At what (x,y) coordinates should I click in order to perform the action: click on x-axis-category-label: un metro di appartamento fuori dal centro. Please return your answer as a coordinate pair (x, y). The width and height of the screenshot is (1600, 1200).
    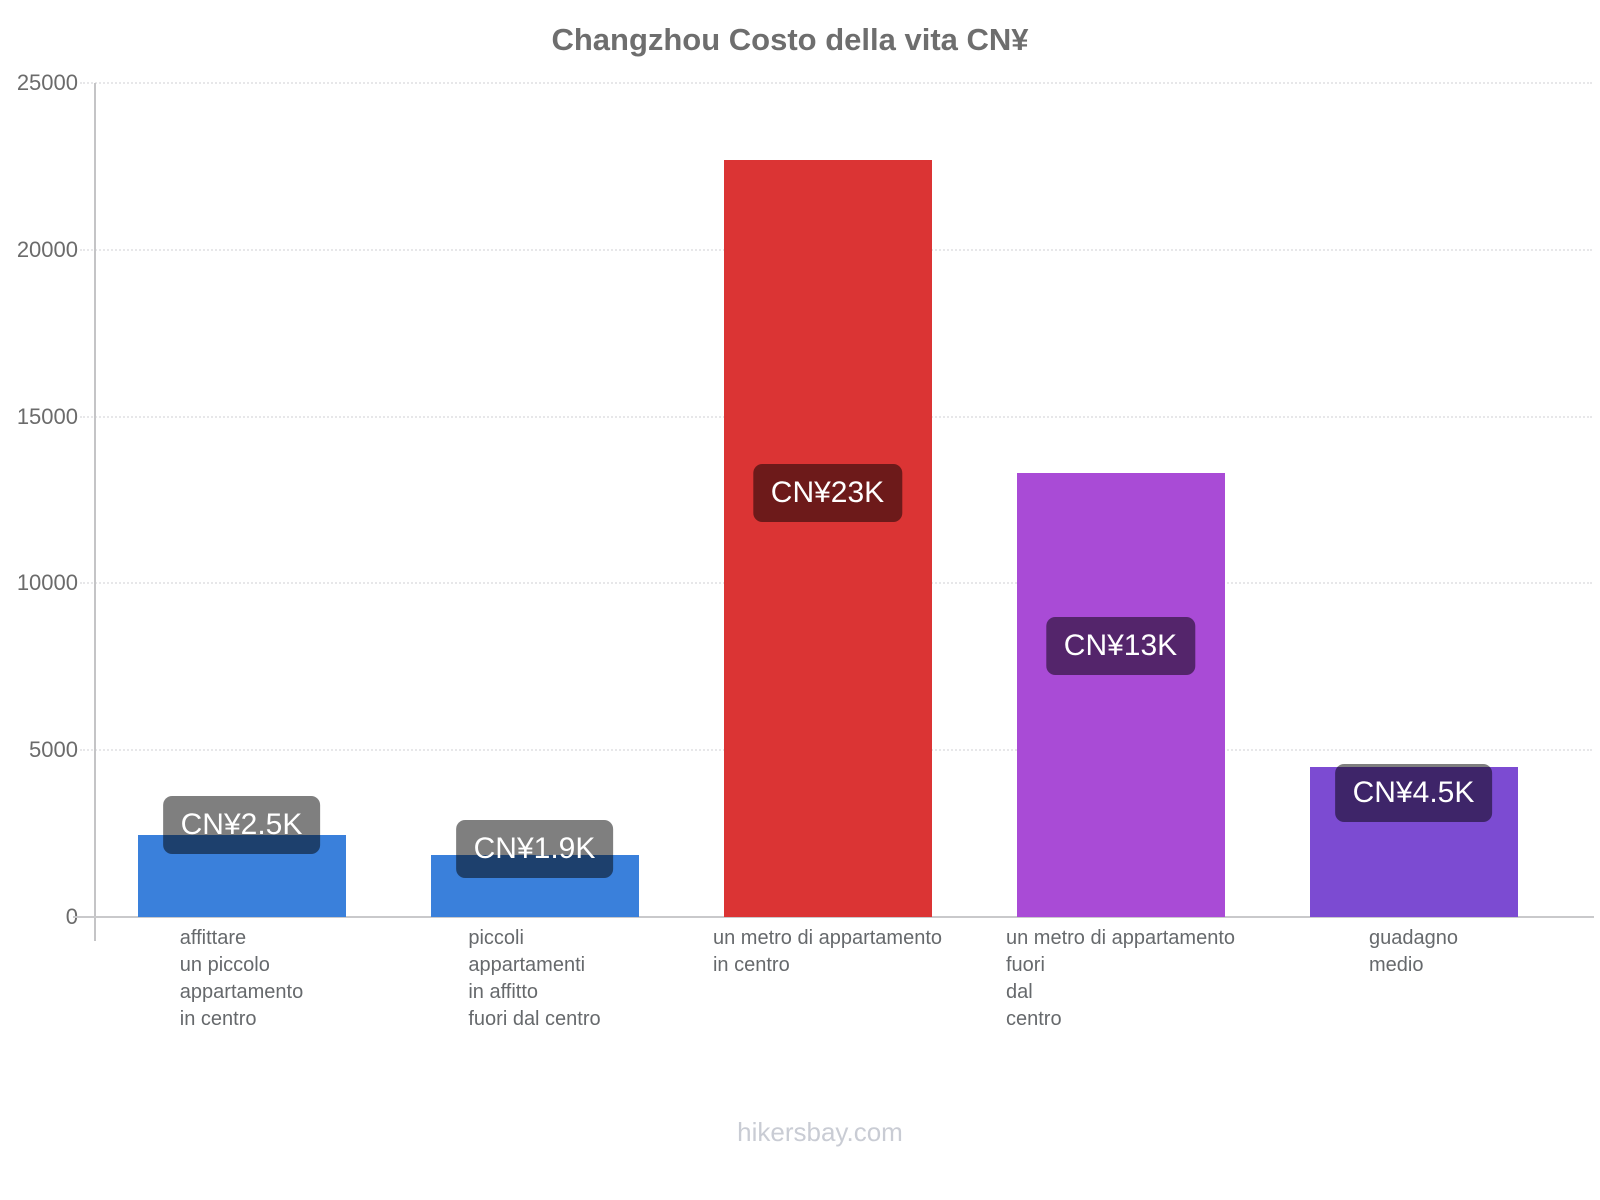
    Looking at the image, I should click on (1120, 979).